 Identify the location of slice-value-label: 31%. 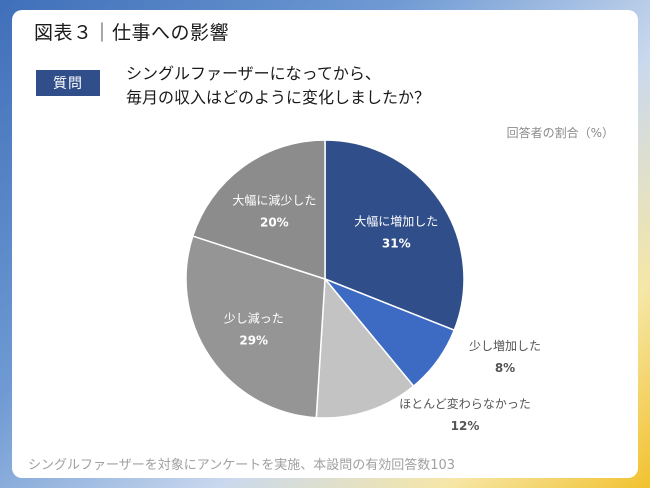
(396, 244).